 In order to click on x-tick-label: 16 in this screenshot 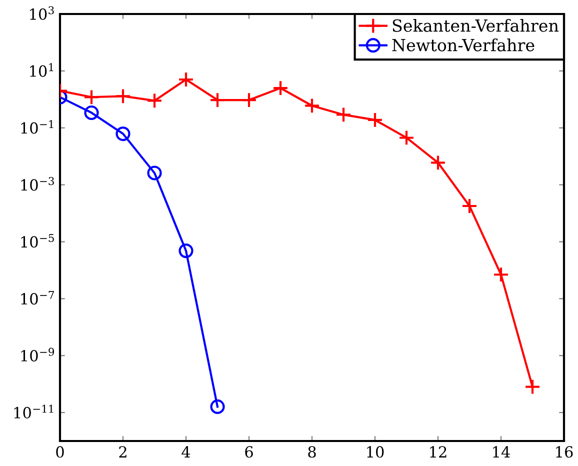, I will do `click(564, 452)`.